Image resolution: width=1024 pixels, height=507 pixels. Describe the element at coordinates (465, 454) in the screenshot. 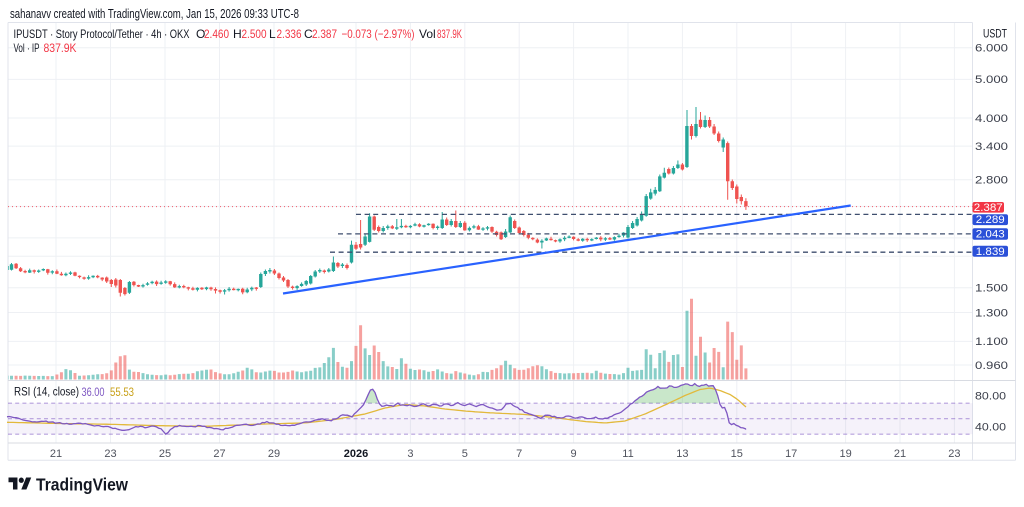

I see `svg-text: 5` at that location.